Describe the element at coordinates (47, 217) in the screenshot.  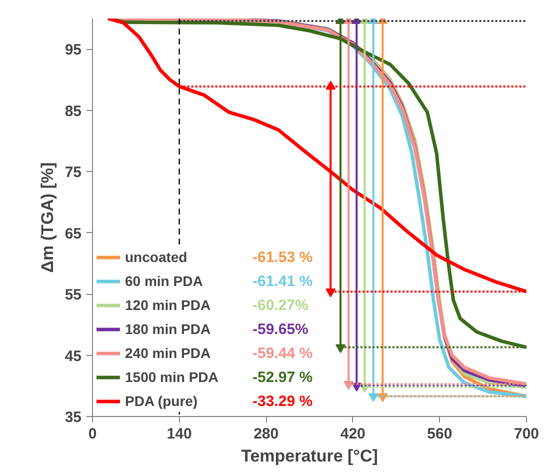
I see `y-axis-title: Δm (TGA) [%]` at that location.